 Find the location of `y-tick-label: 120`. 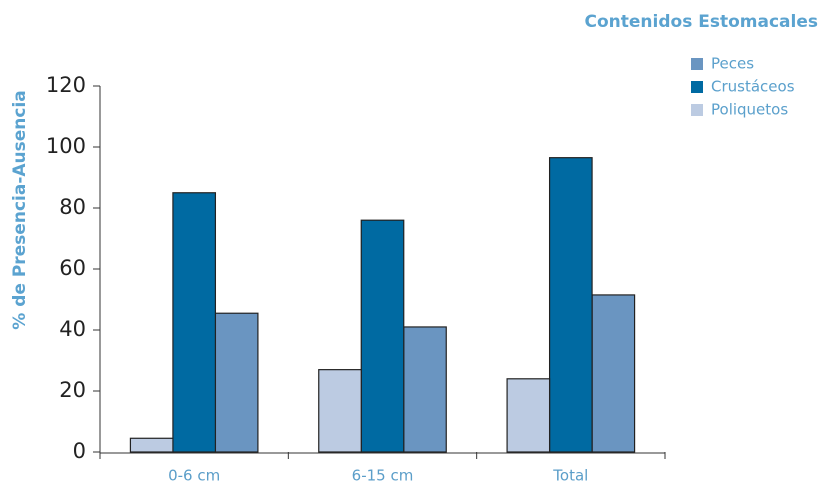

y-tick-label: 120 is located at coordinates (66, 85).